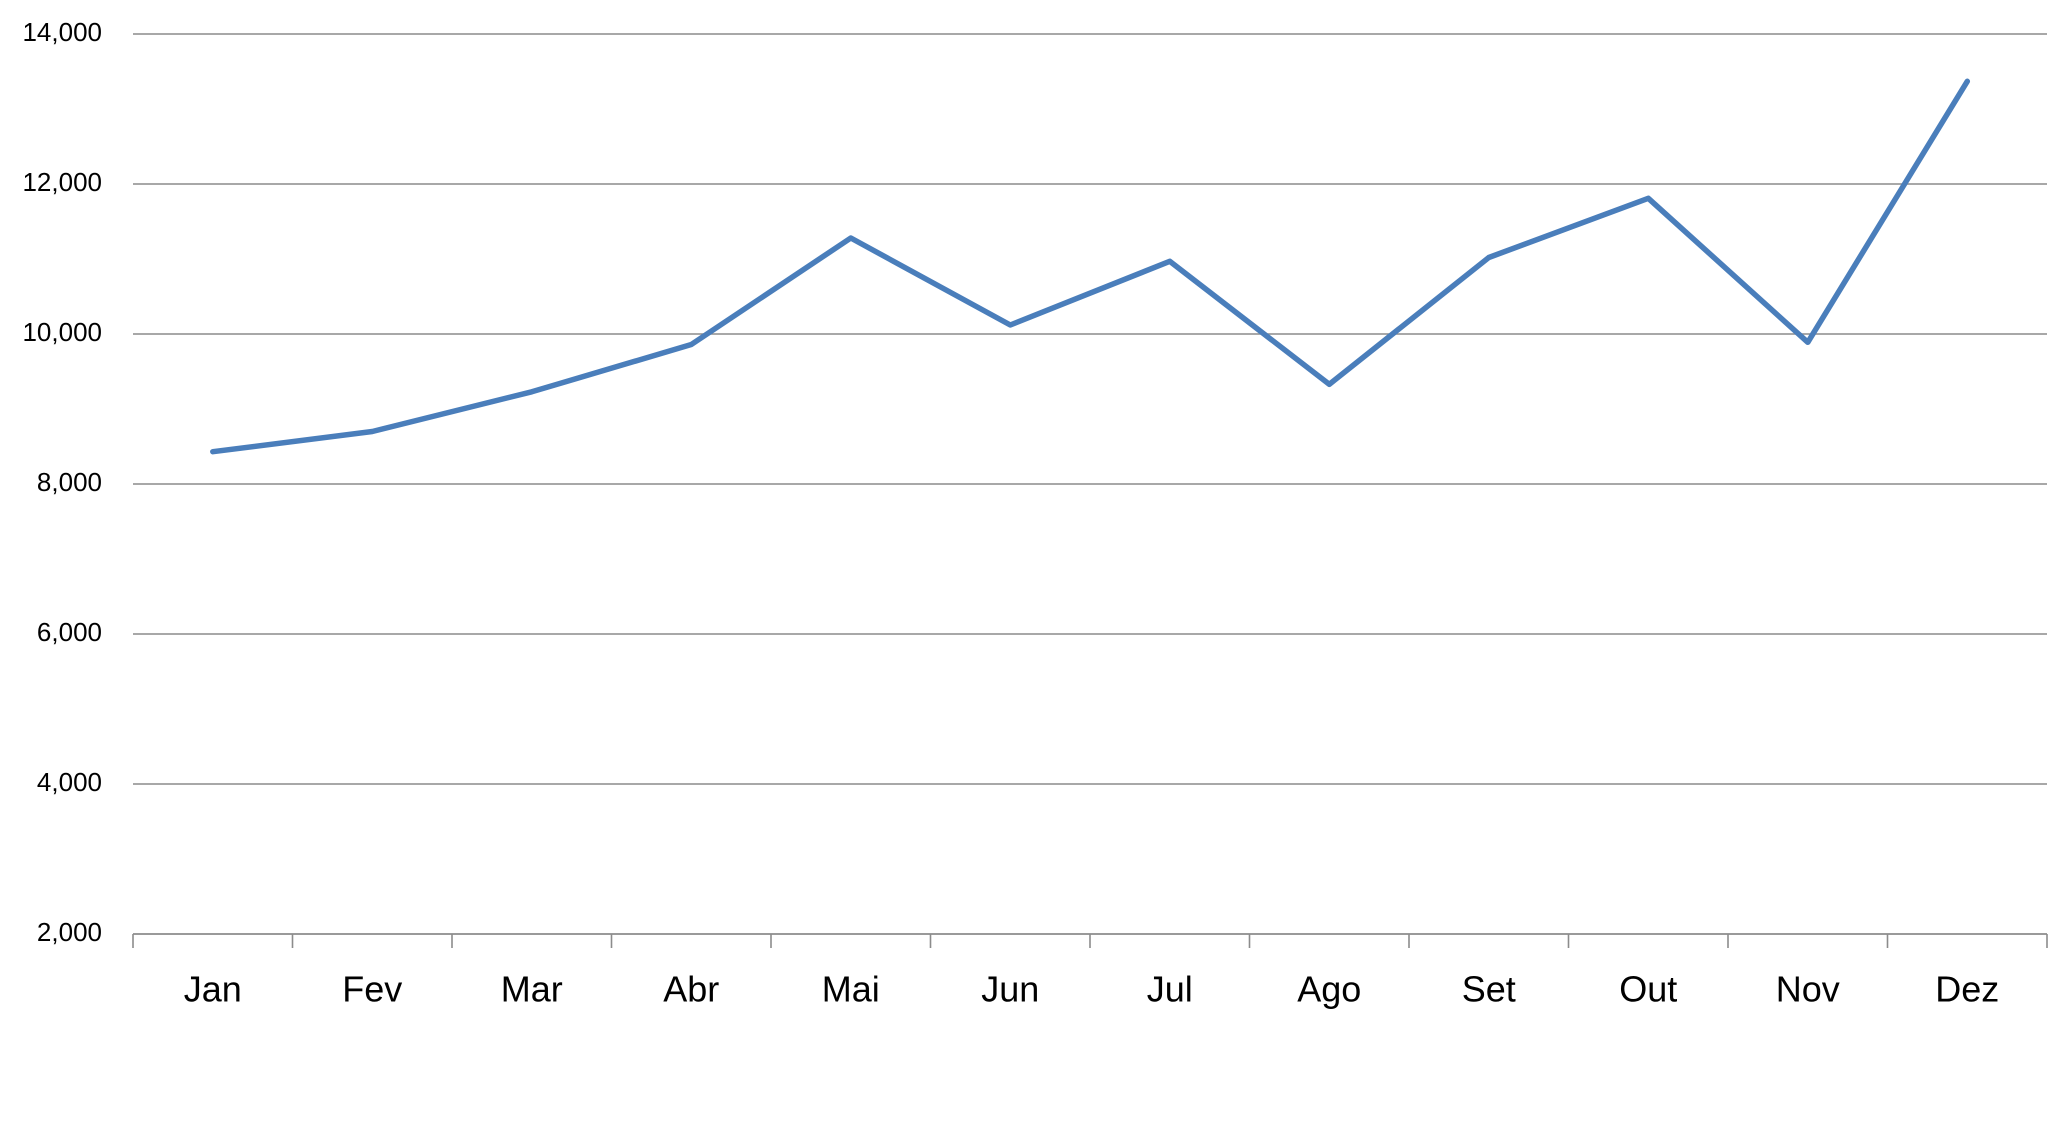 This screenshot has width=2048, height=1126. Describe the element at coordinates (69, 632) in the screenshot. I see `y-tick-label: 6,000` at that location.